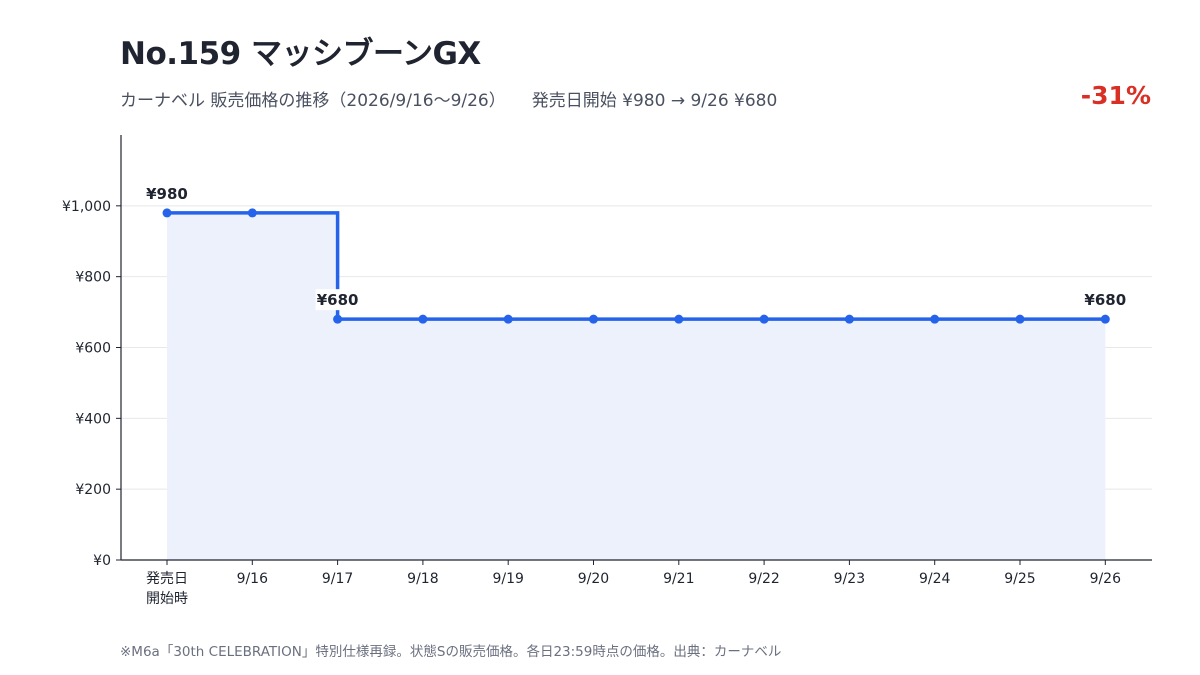 The height and width of the screenshot is (675, 1200). I want to click on x-tick-label: 9/16, so click(253, 579).